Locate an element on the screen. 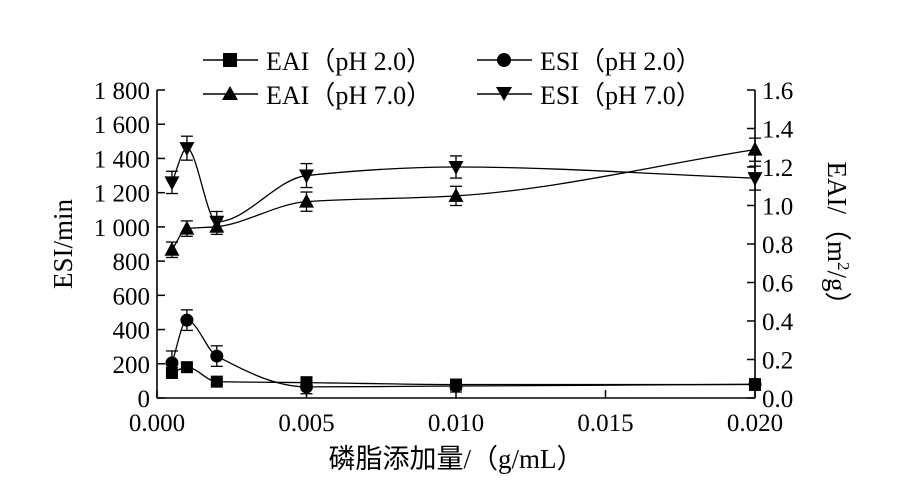 This screenshot has height=487, width=913. x-tick-label: 0.015 is located at coordinates (605, 423).